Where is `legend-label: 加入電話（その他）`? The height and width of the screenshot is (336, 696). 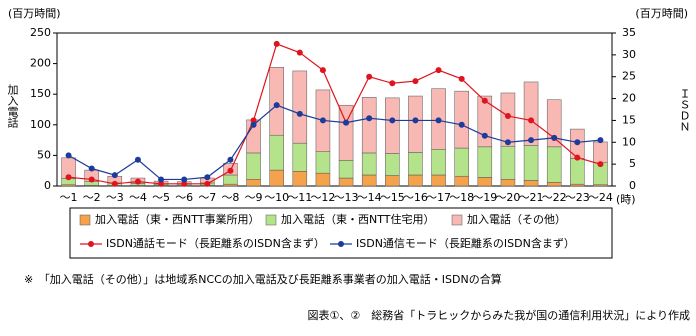 legend-label: 加入電話（その他） is located at coordinates (516, 219).